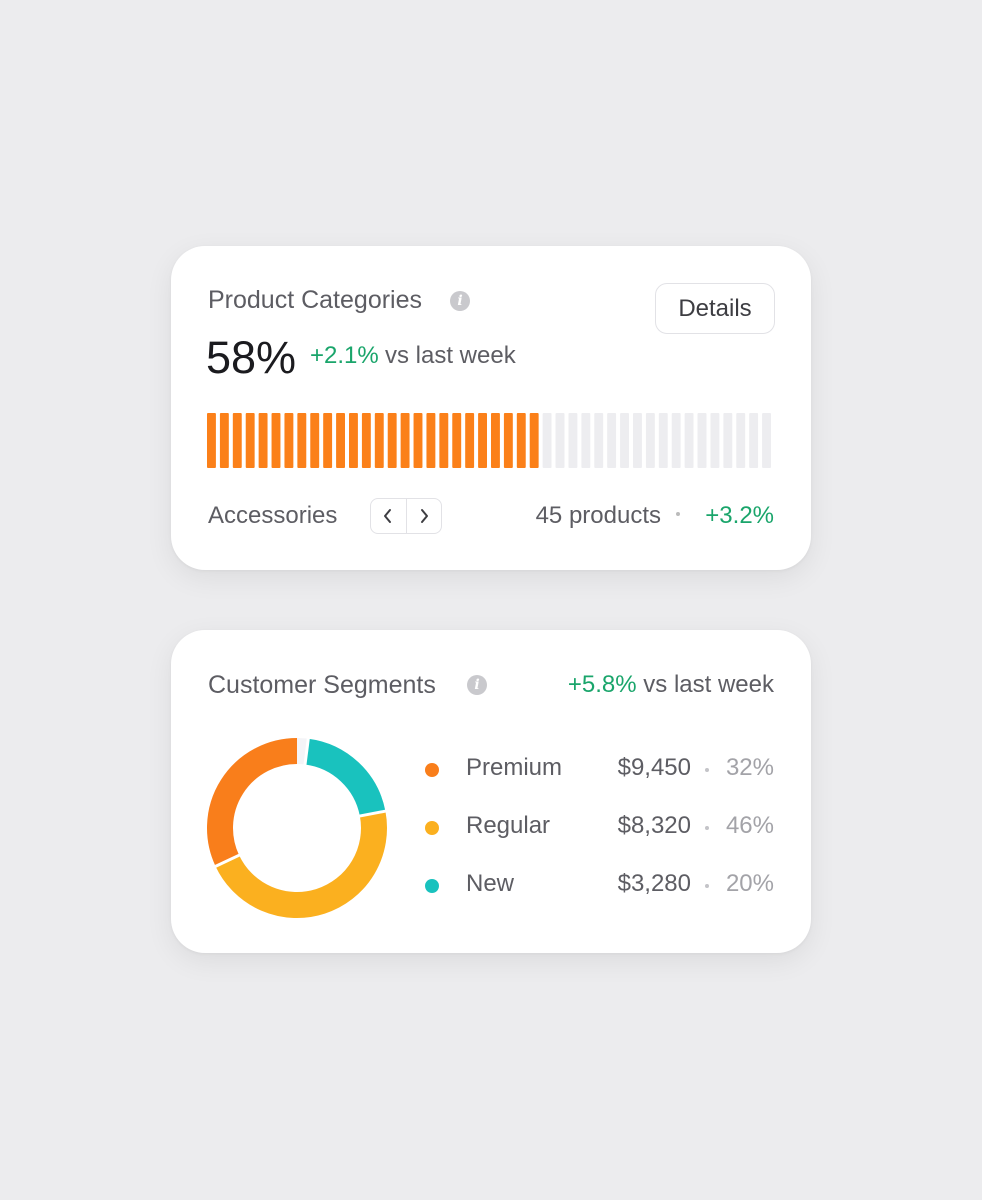 This screenshot has height=1200, width=982. I want to click on donut-chart, so click(297, 827).